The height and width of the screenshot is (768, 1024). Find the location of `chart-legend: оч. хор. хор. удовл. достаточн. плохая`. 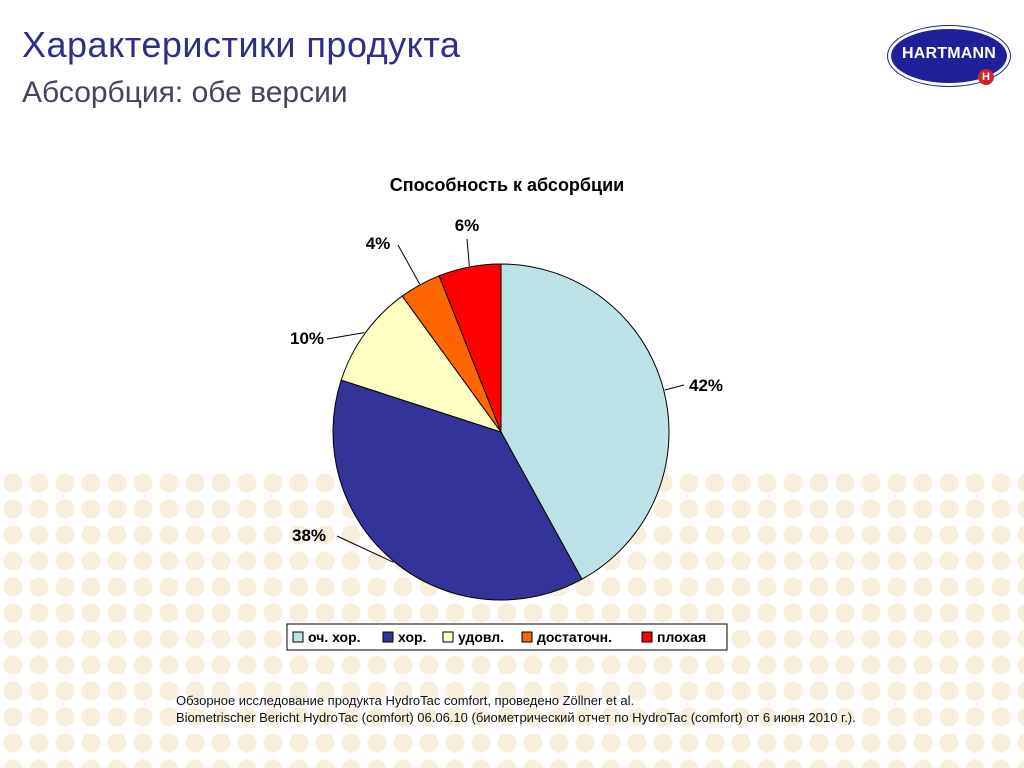

chart-legend: оч. хор. хор. удовл. достаточн. плохая is located at coordinates (507, 637).